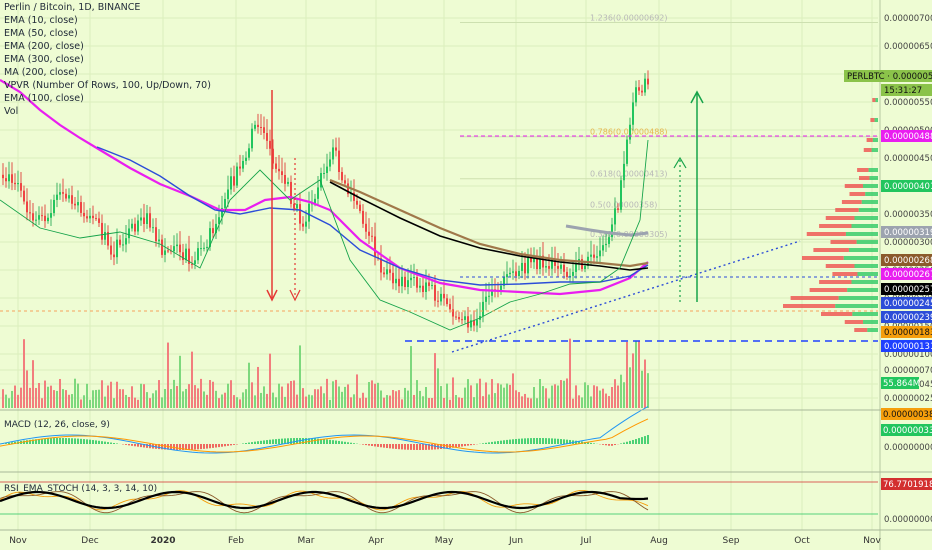 The height and width of the screenshot is (550, 932). What do you see at coordinates (908, 243) in the screenshot?
I see `y-tick-label: 0.00000300` at bounding box center [908, 243].